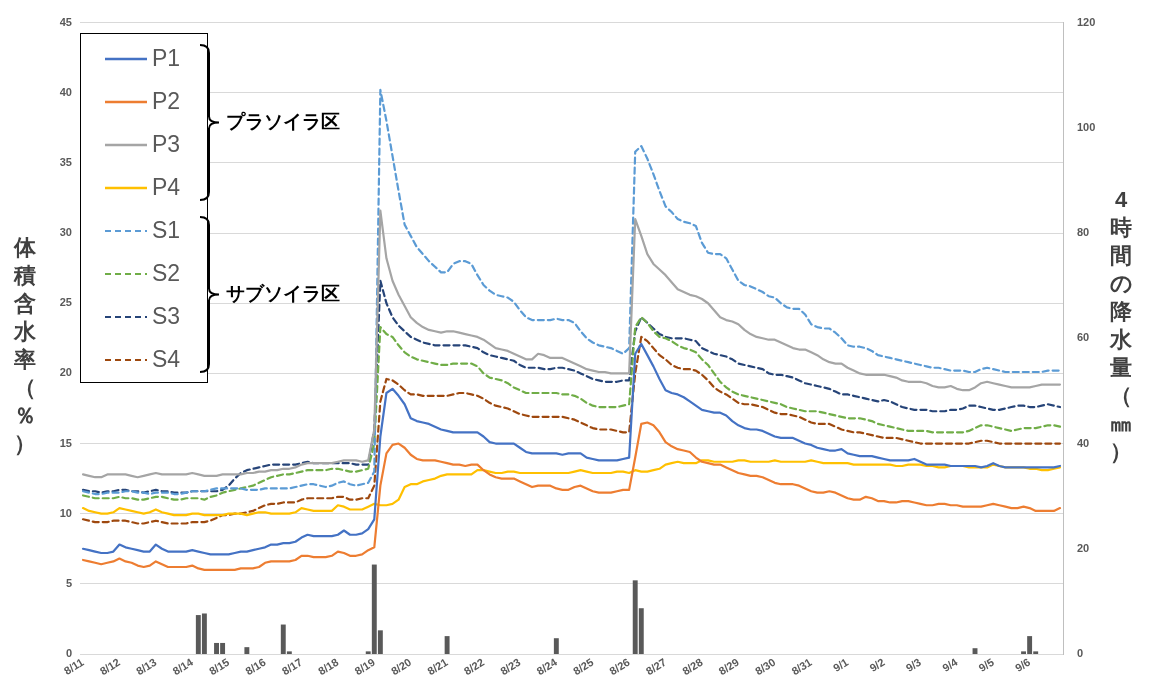 The width and height of the screenshot is (1150, 693). What do you see at coordinates (1083, 337) in the screenshot?
I see `y2-tick-label: 60` at bounding box center [1083, 337].